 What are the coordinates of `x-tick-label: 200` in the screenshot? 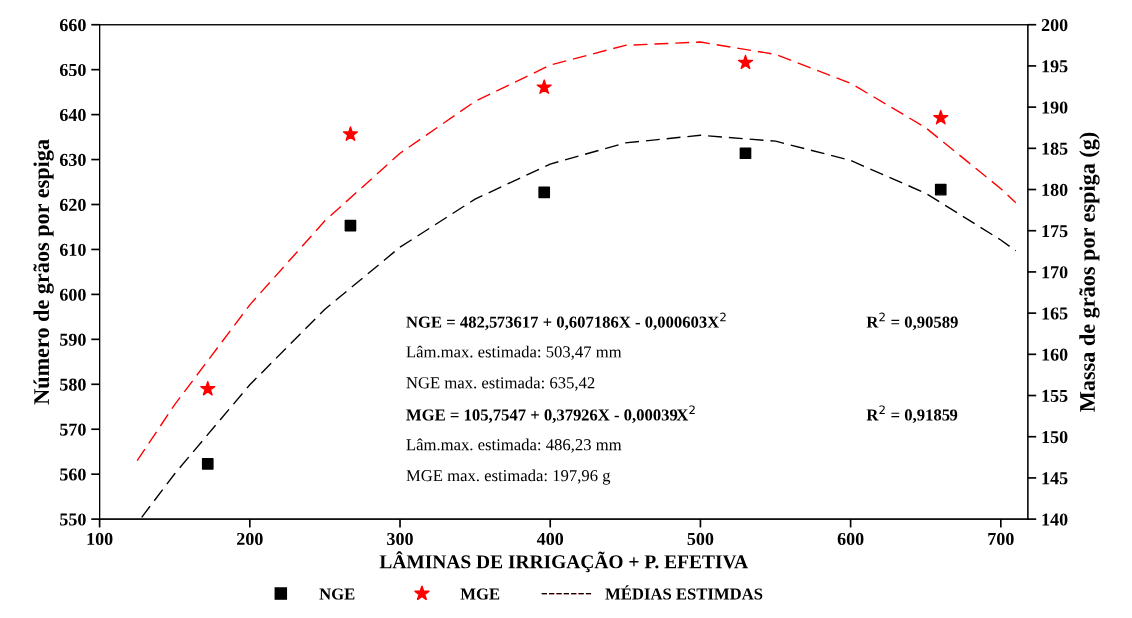 It's located at (250, 539).